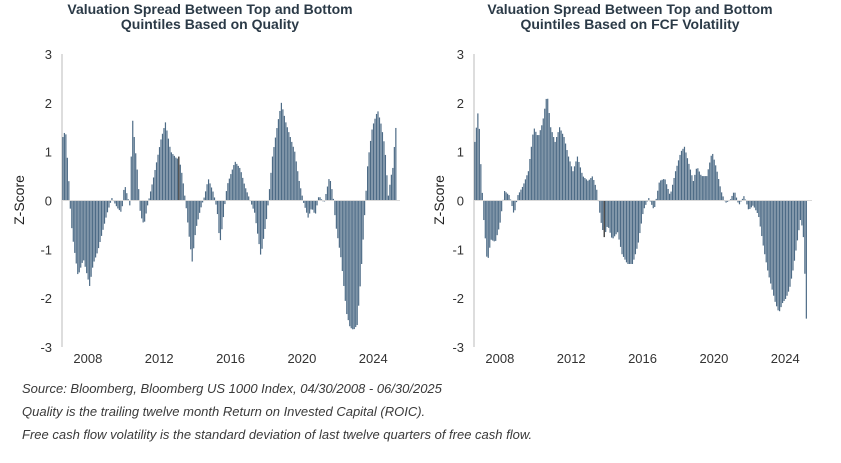 The image size is (841, 463). Describe the element at coordinates (87, 358) in the screenshot. I see `x-tick-label: 2008` at that location.